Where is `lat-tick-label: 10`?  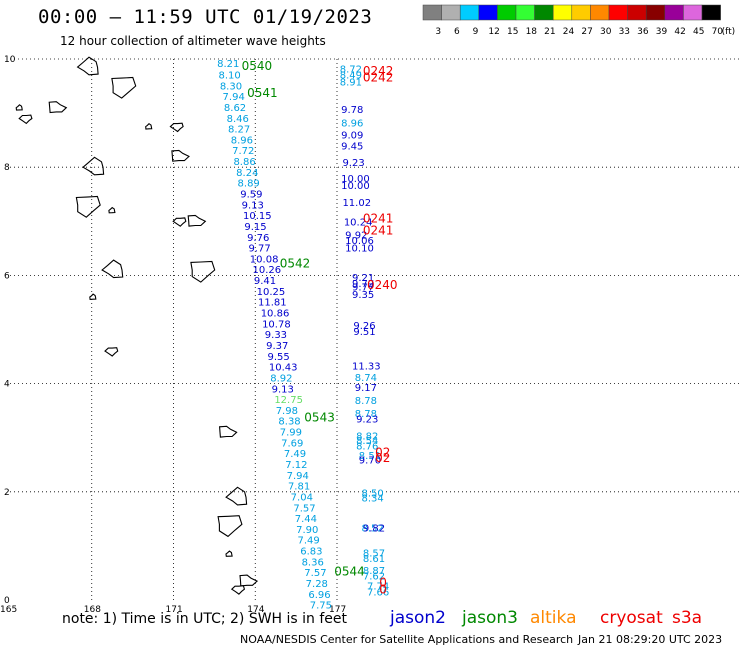
lat-tick-label: 10 is located at coordinates (10, 60).